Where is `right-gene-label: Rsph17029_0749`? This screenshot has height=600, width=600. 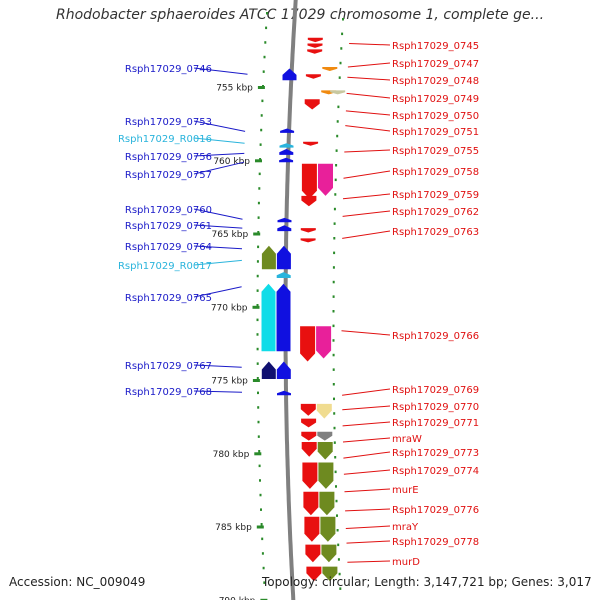 right-gene-label: Rsph17029_0749 is located at coordinates (435, 99).